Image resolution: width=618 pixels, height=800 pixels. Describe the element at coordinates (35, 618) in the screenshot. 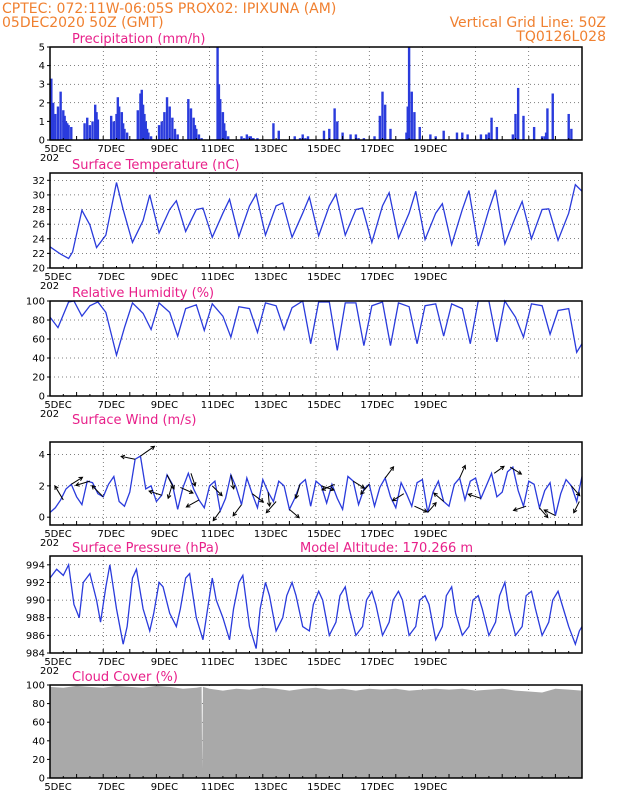

I see `y-tick-label: 988` at that location.